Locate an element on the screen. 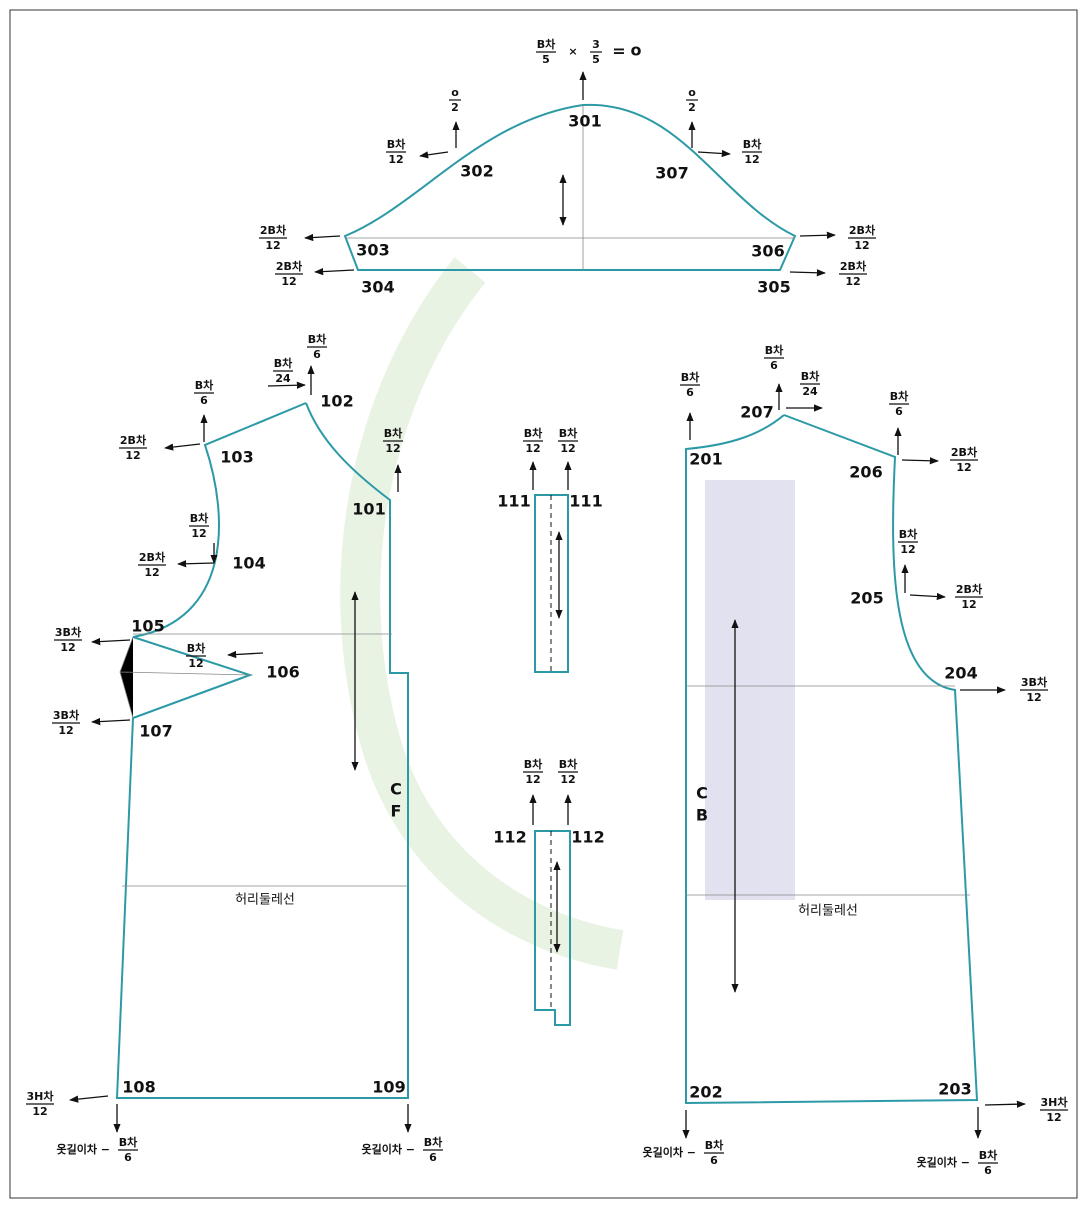 The width and height of the screenshot is (1088, 1213). point-label: 104 is located at coordinates (248, 563).